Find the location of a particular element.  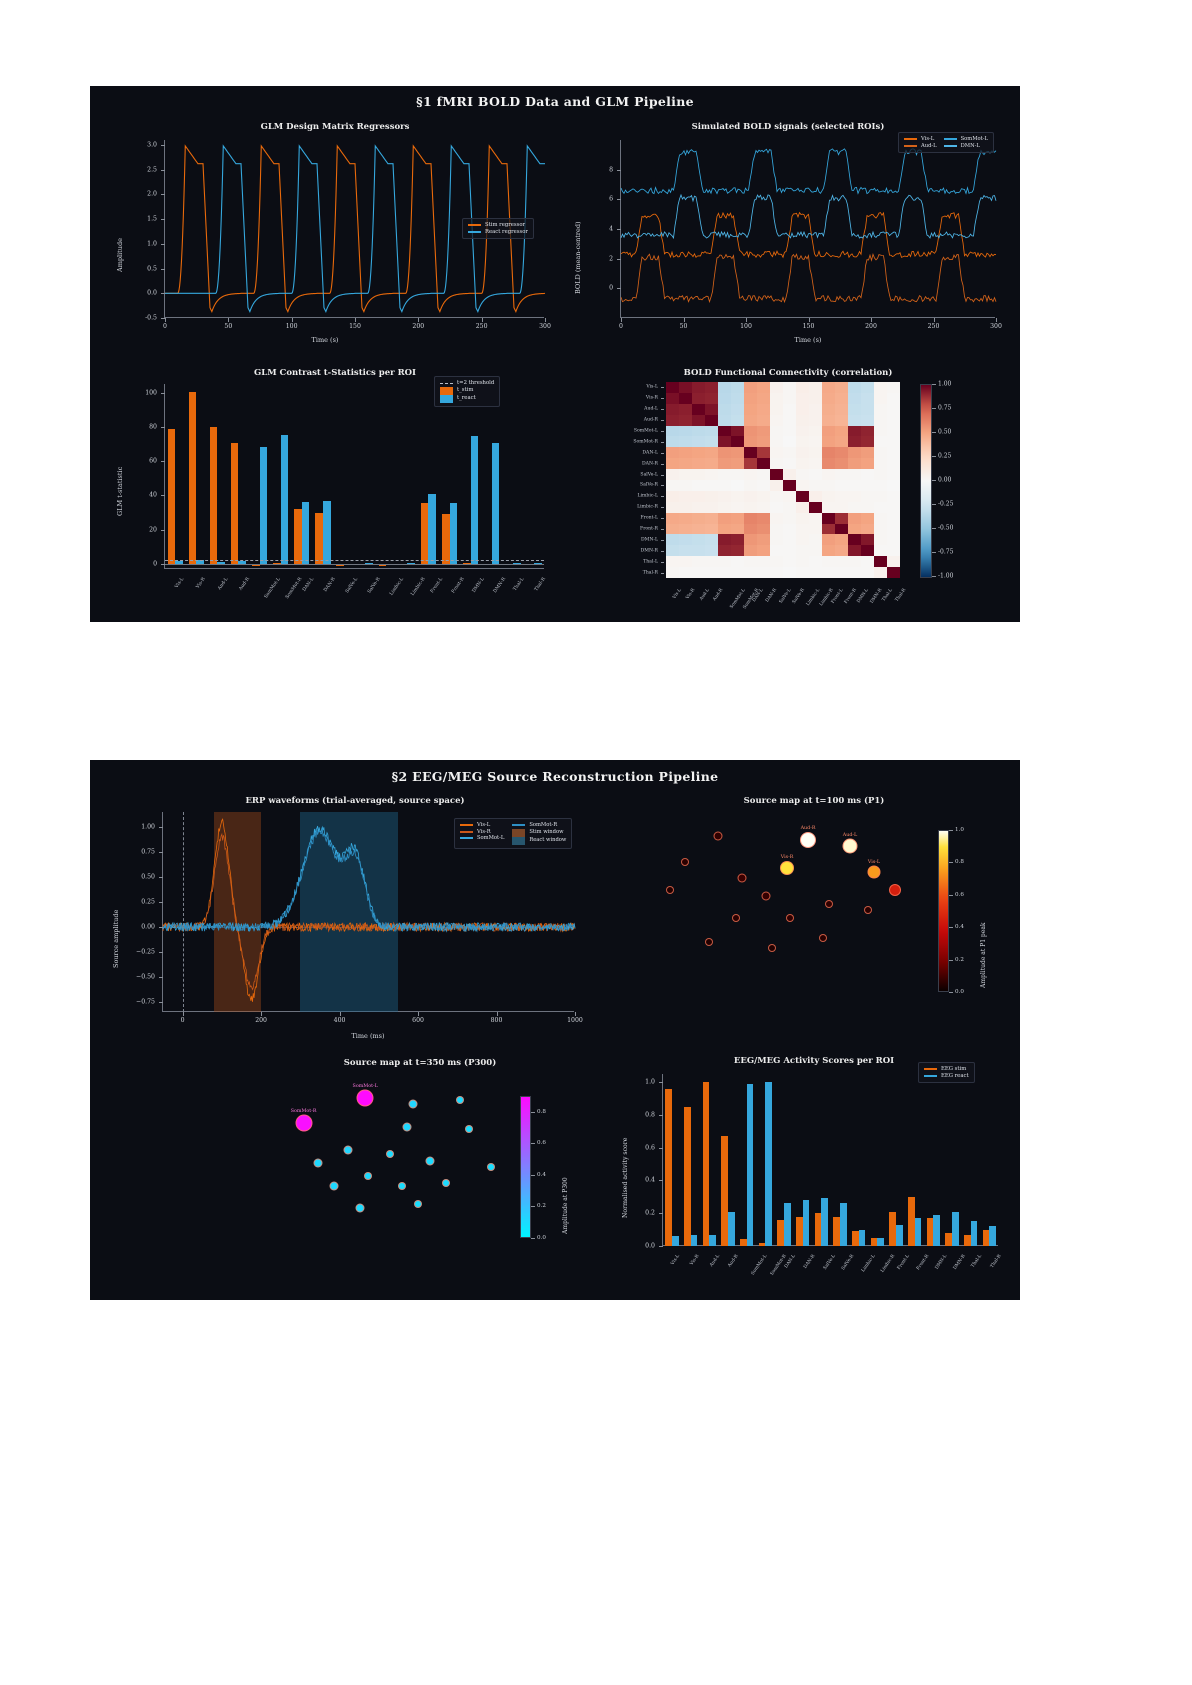

axis-label-time-erp: Time (ms) is located at coordinates (368, 1036).